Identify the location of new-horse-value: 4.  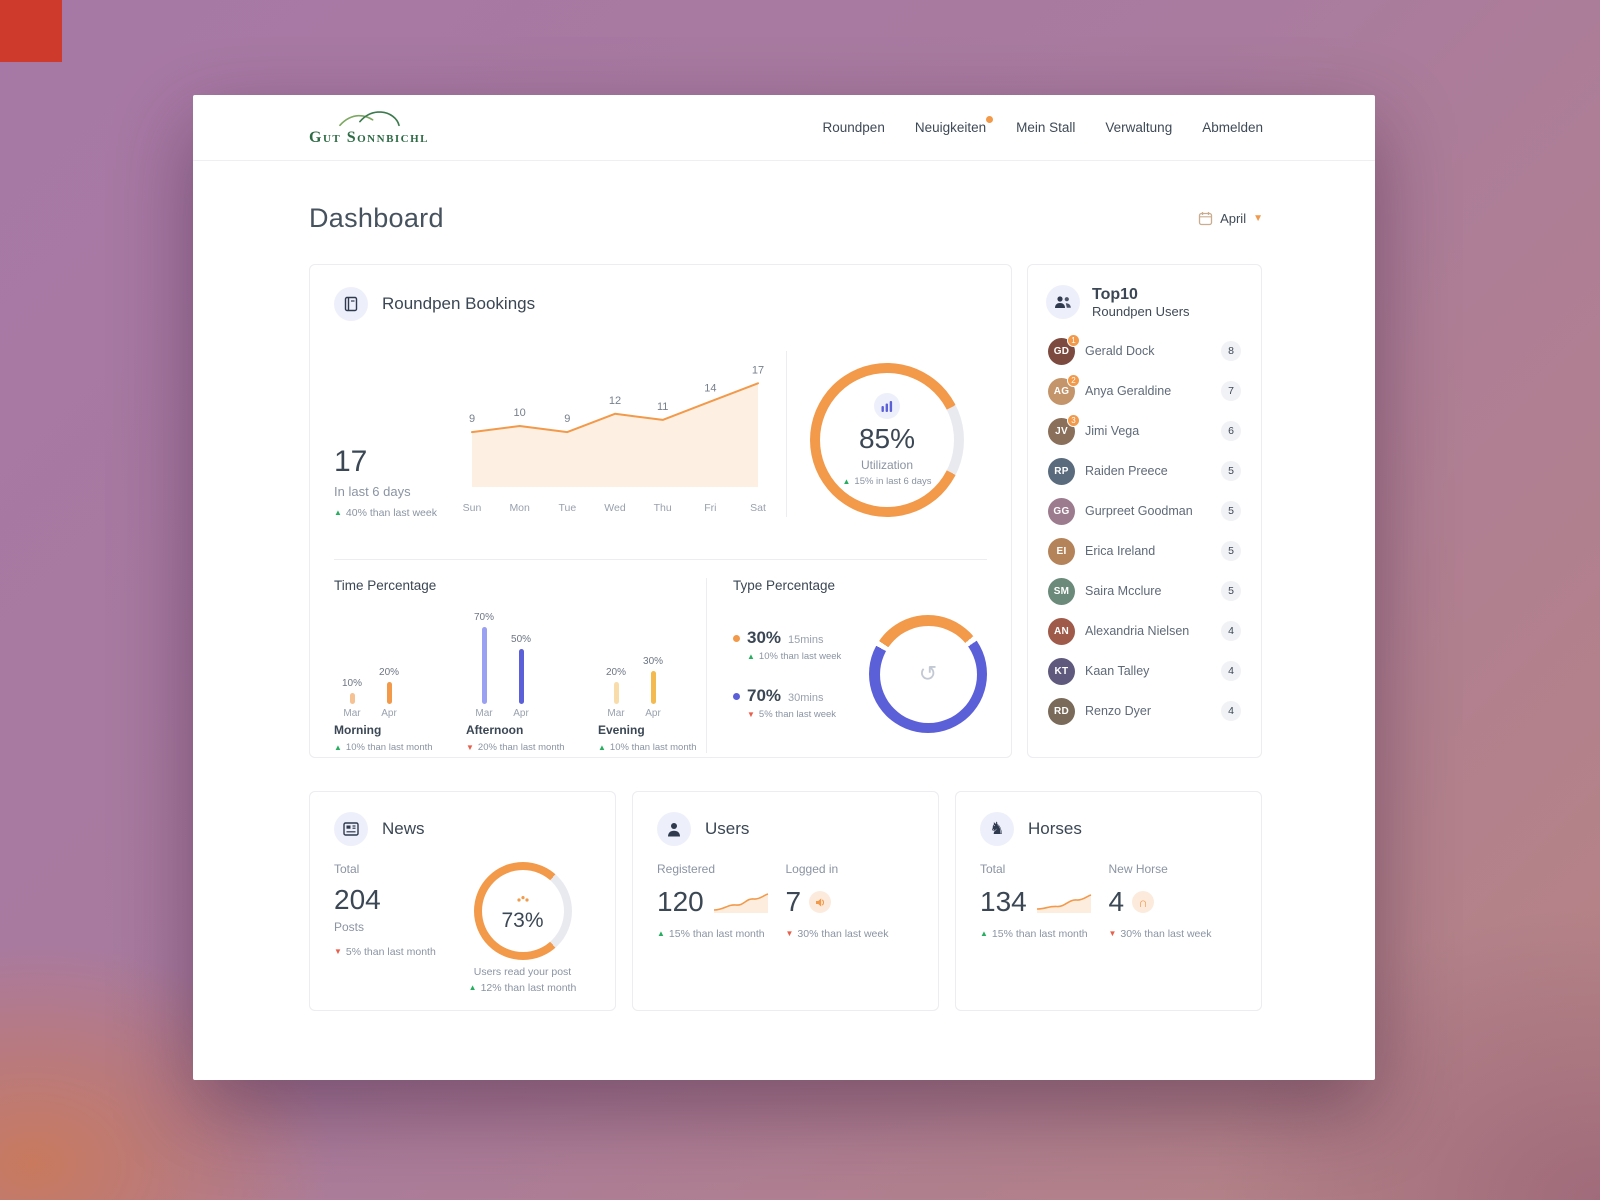
(1116, 901).